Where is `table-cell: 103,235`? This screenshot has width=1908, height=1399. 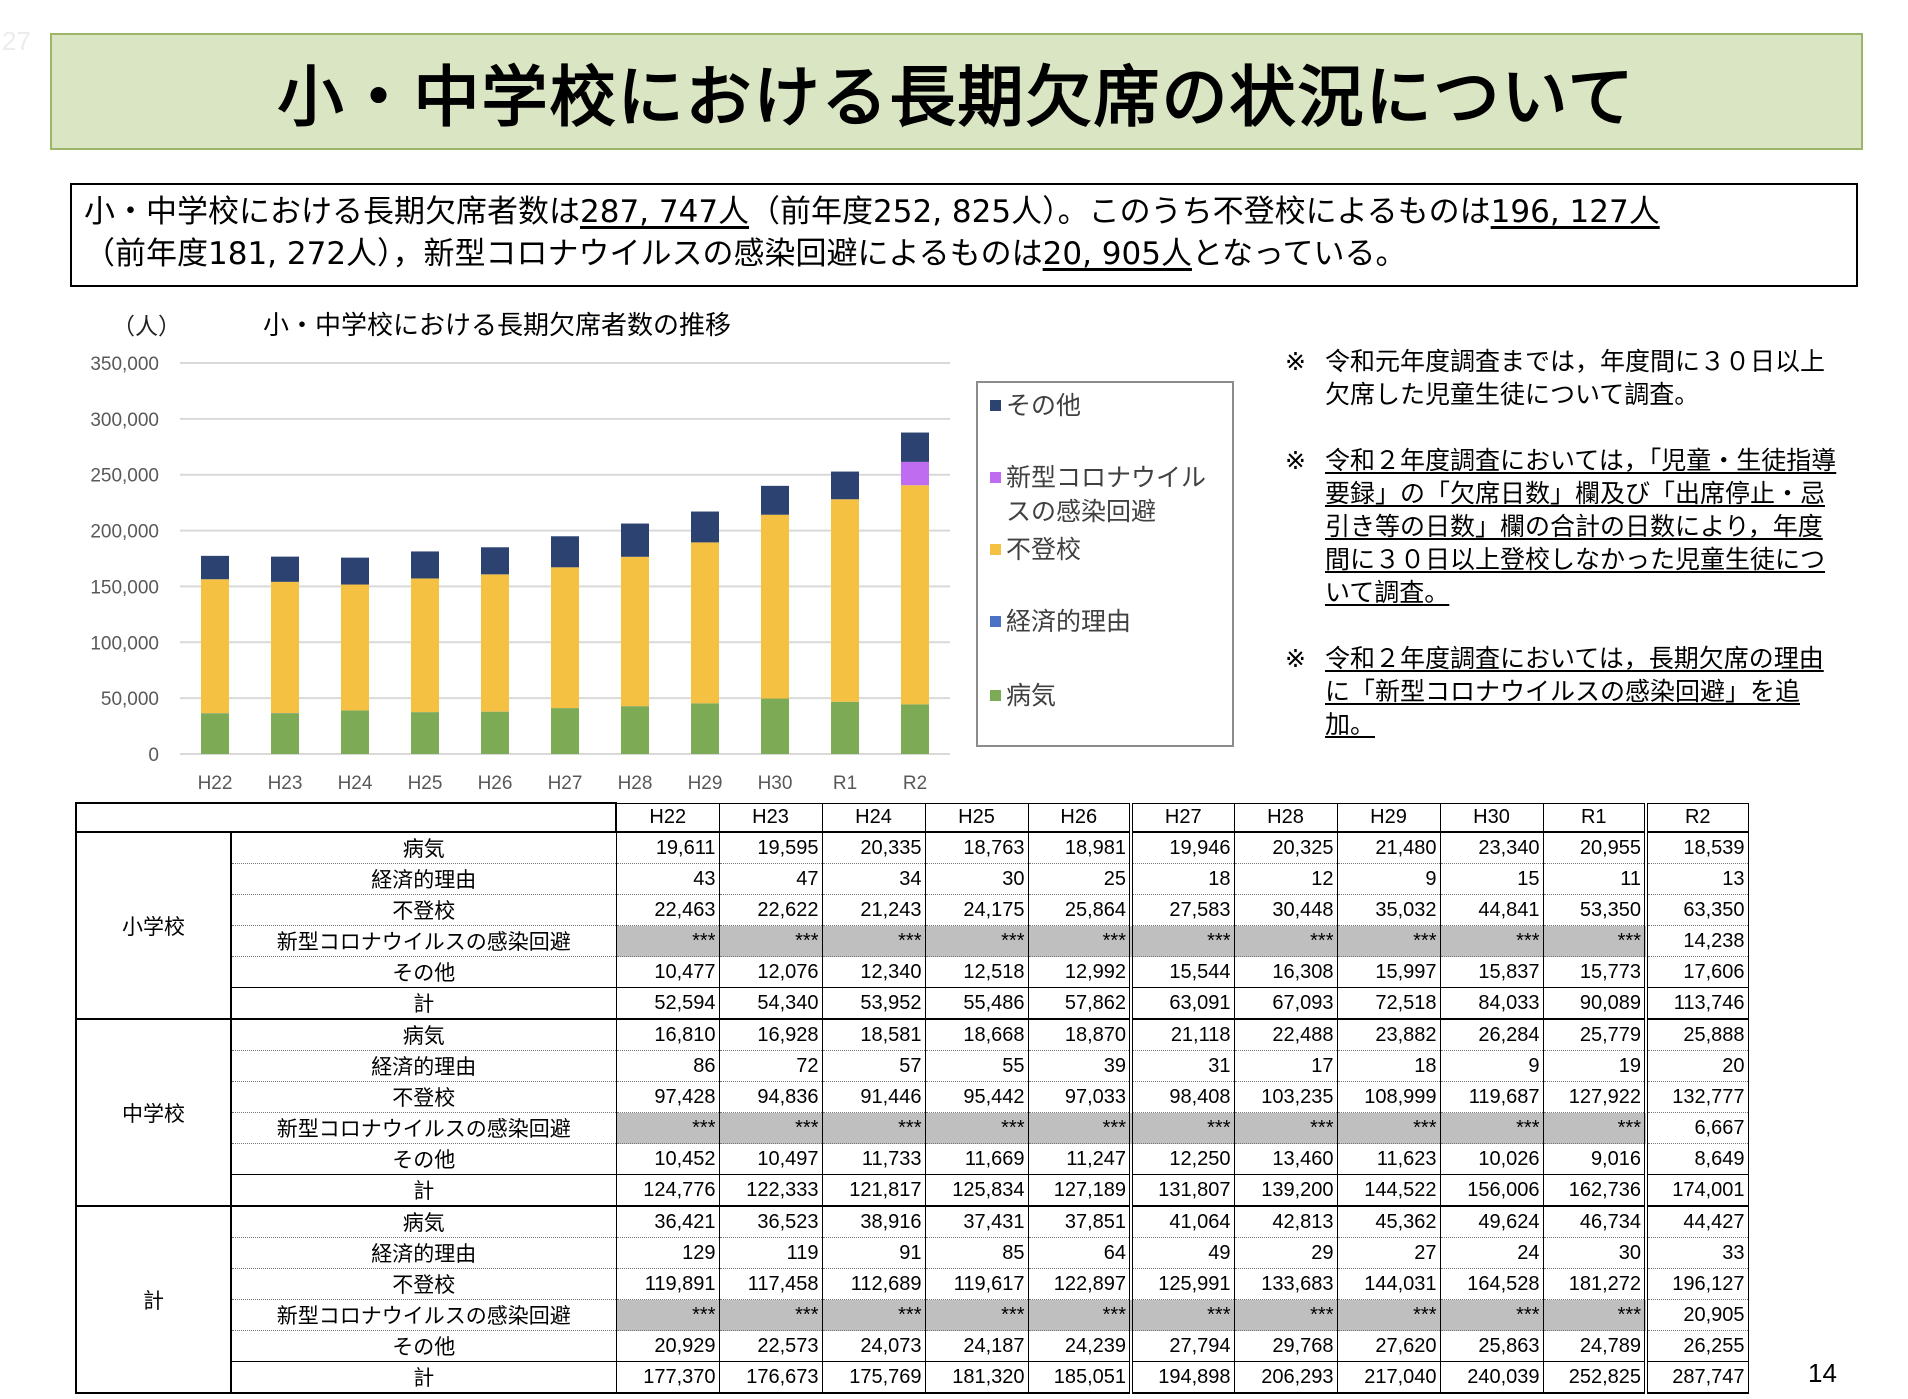 table-cell: 103,235 is located at coordinates (1285, 1097).